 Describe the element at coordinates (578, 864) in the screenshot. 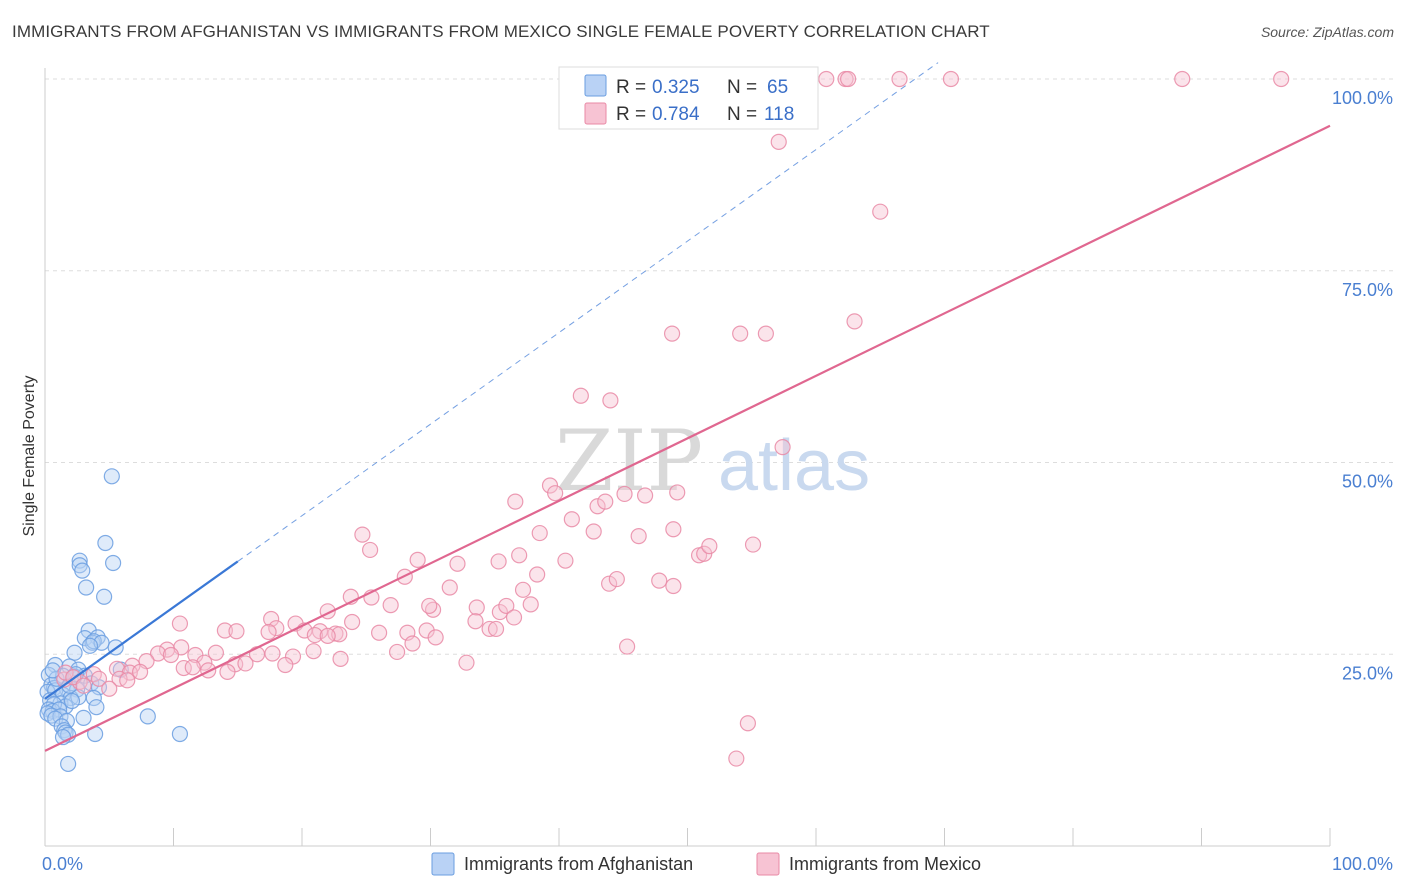

I see `bottom-legend-afghanistan: Immigrants from Afghanistan` at that location.